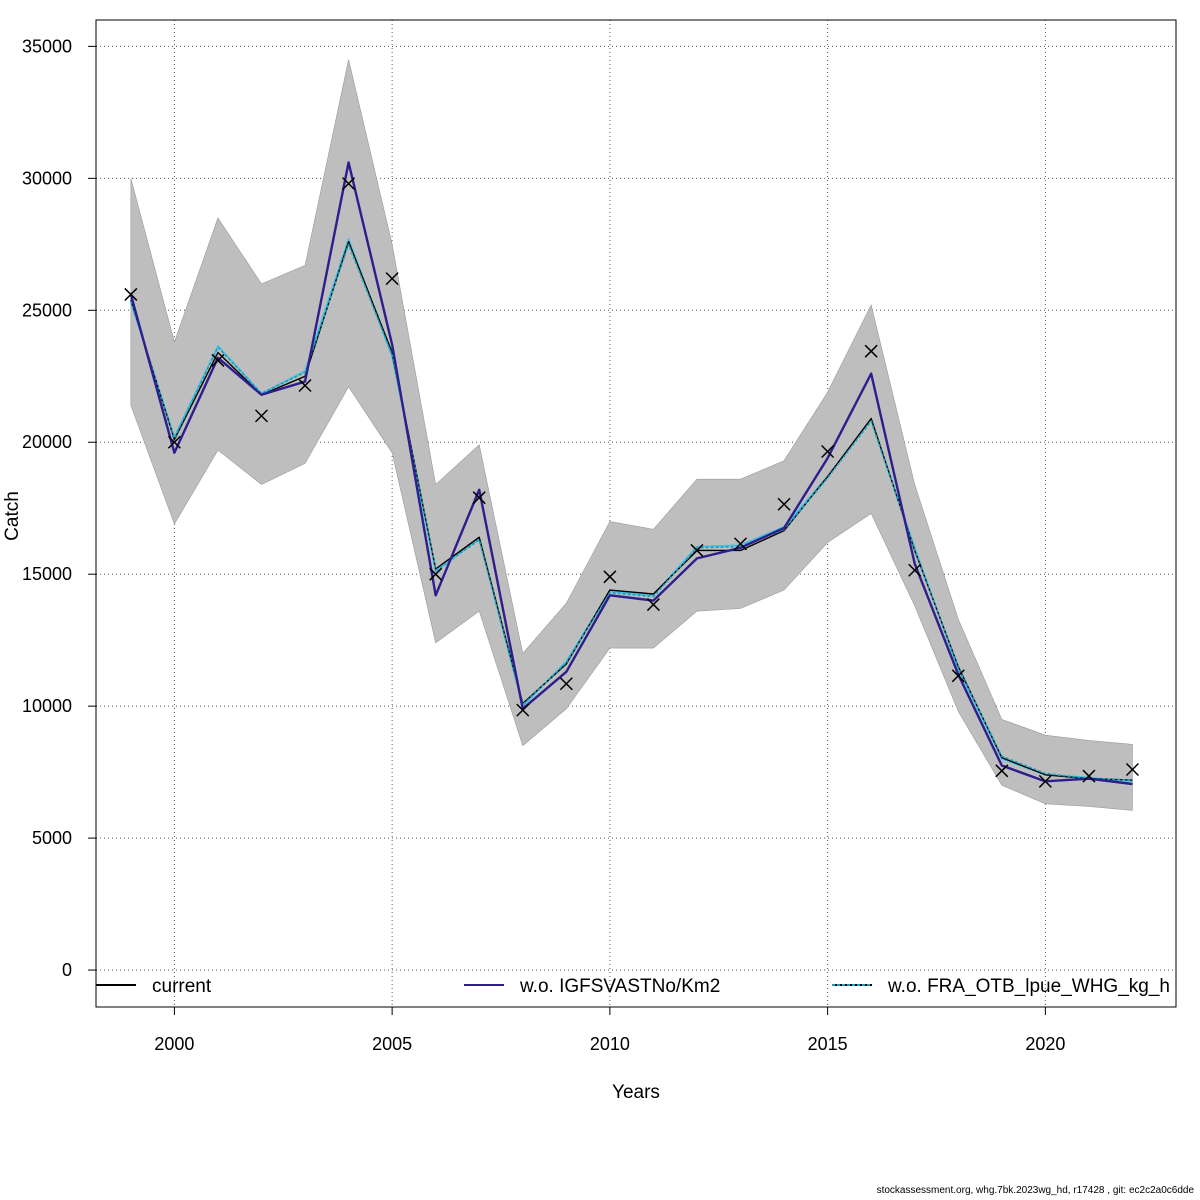 This screenshot has width=1200, height=1200. I want to click on legend-item-wo-fra-otb: w.o. FRA_OTB_lpue_WHG_kg_h, so click(1001, 986).